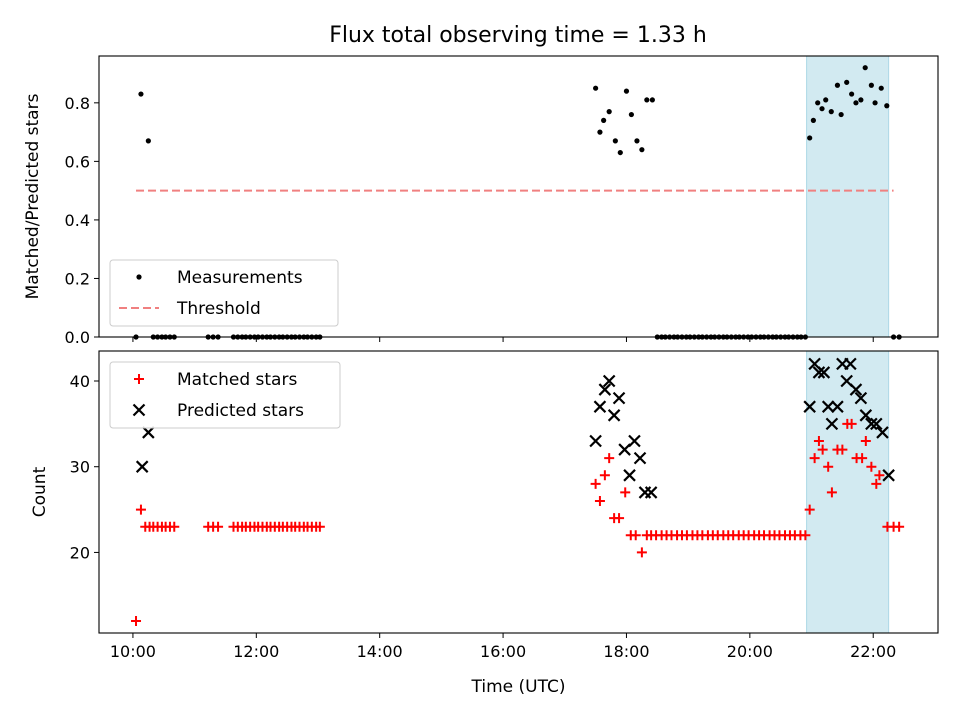 The width and height of the screenshot is (960, 720). Describe the element at coordinates (240, 278) in the screenshot. I see `legend-label: Measurements` at that location.